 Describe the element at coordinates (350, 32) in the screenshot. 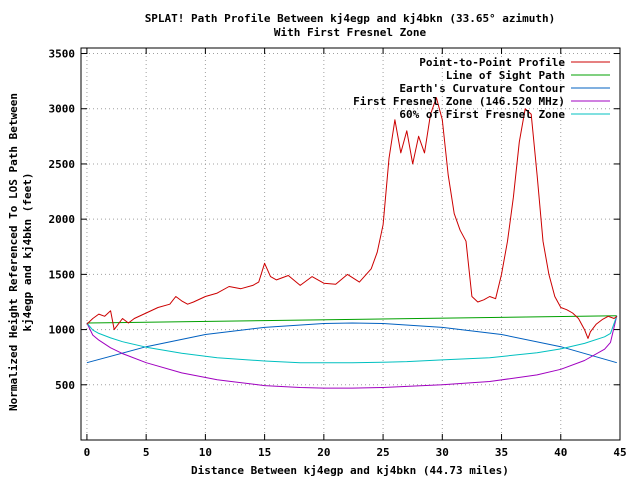

I see `chart-subtitle: With First Fresnel Zone` at that location.